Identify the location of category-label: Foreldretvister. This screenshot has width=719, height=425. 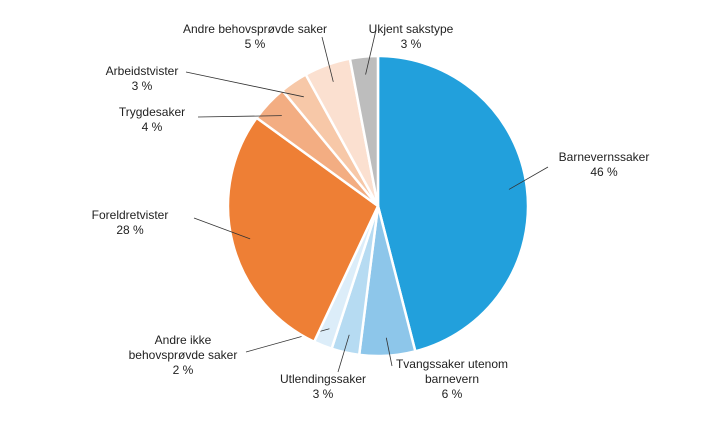
(130, 215).